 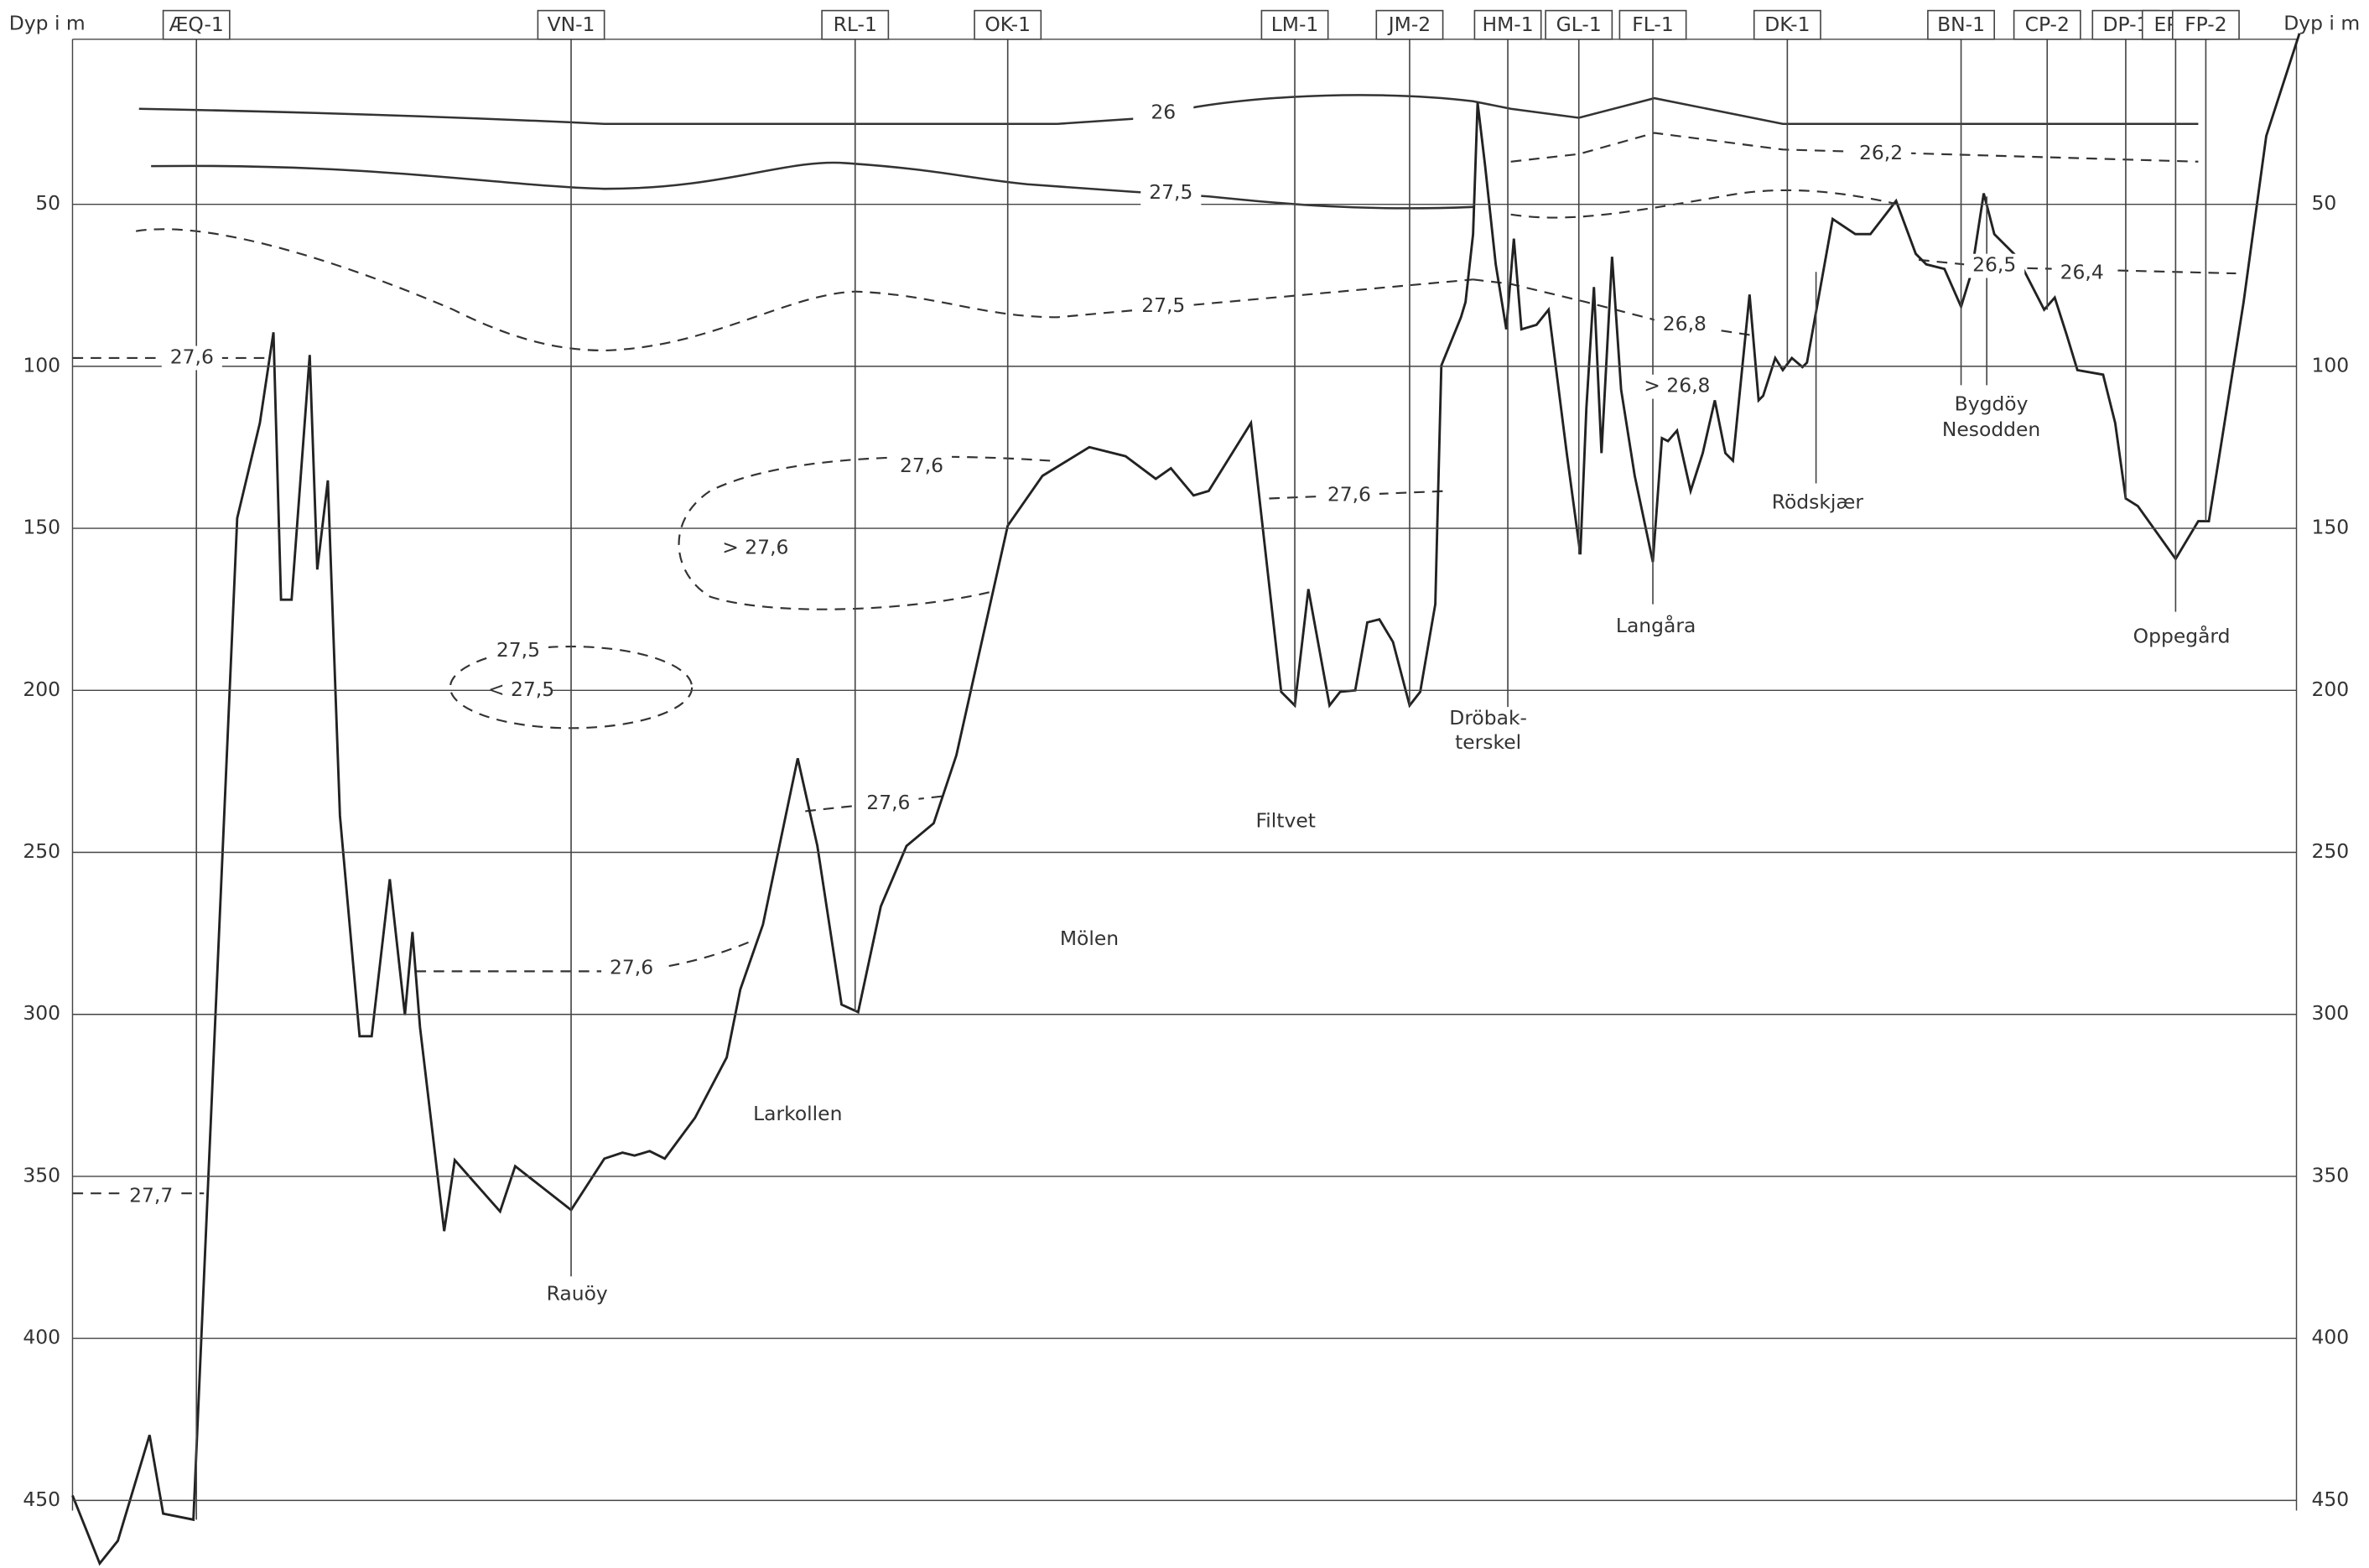 What do you see at coordinates (1089, 938) in the screenshot?
I see `place-label: Mölen` at bounding box center [1089, 938].